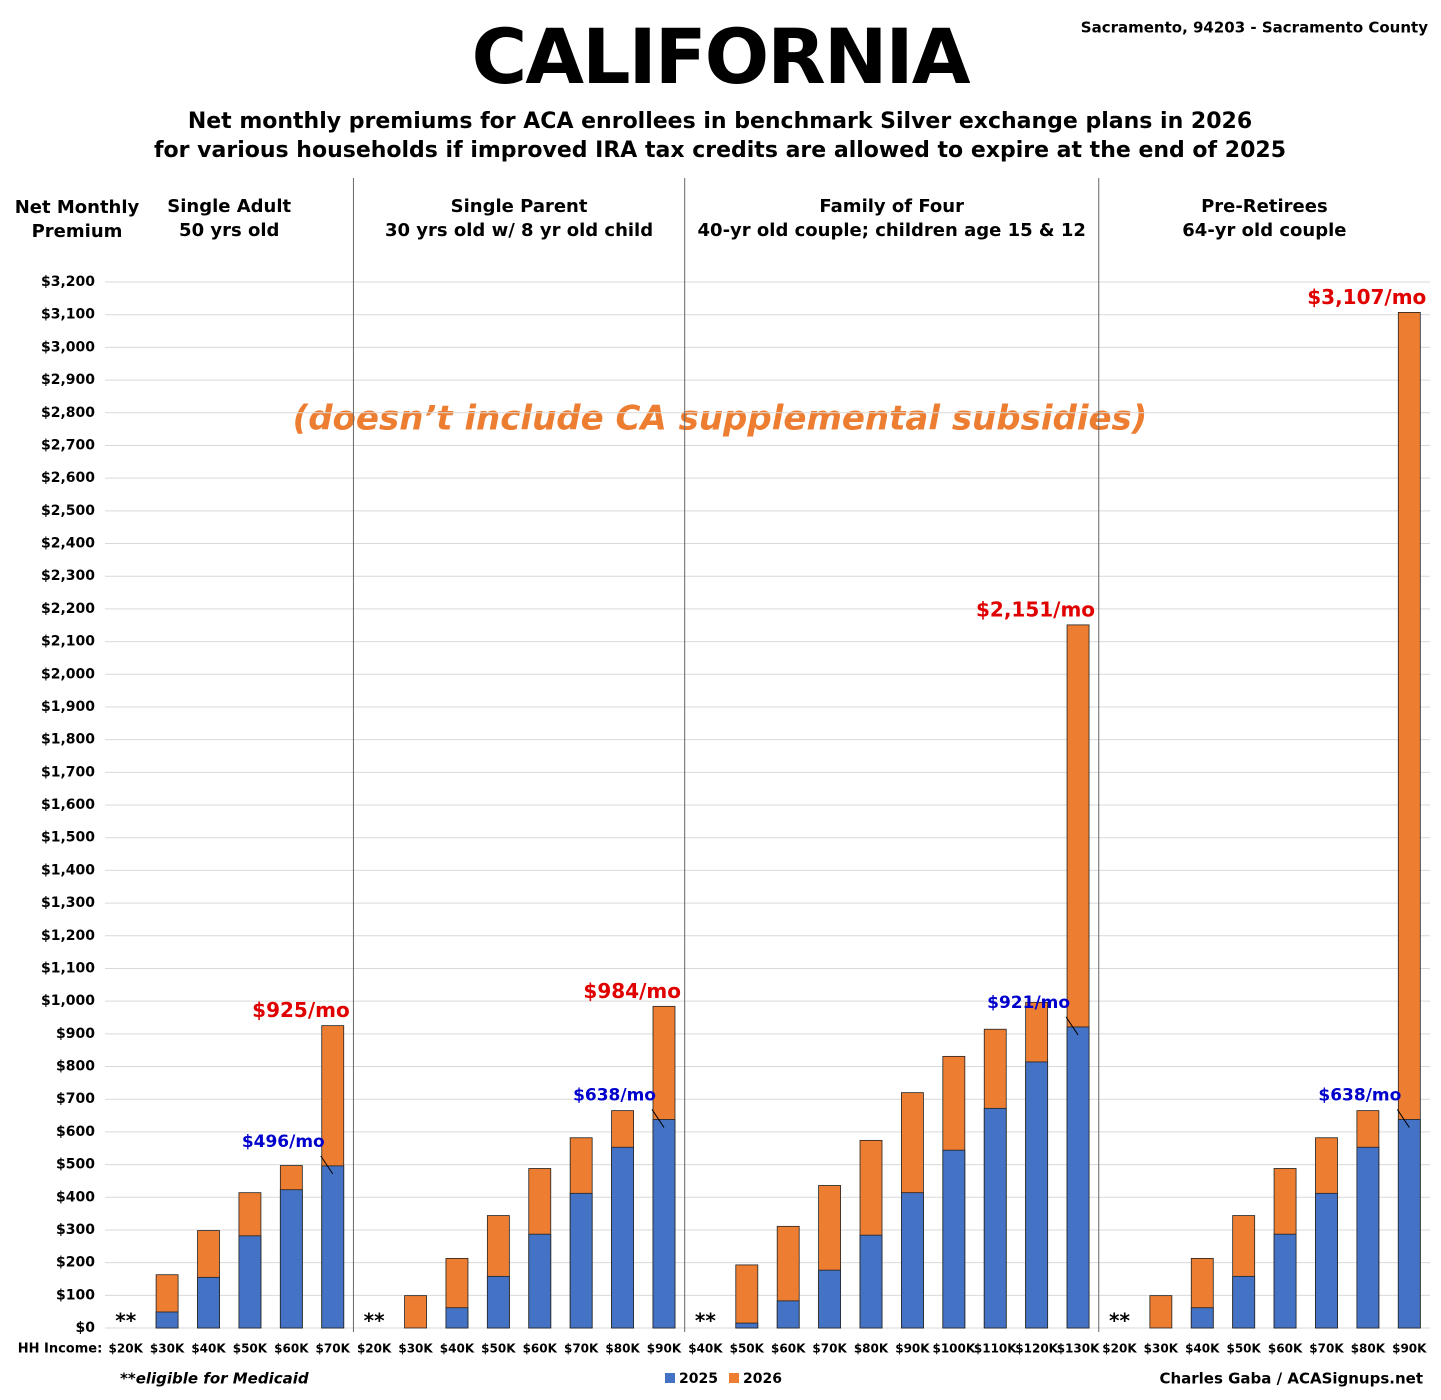 The height and width of the screenshot is (1400, 1441). What do you see at coordinates (68, 445) in the screenshot?
I see `y-tick-label: $2,700` at bounding box center [68, 445].